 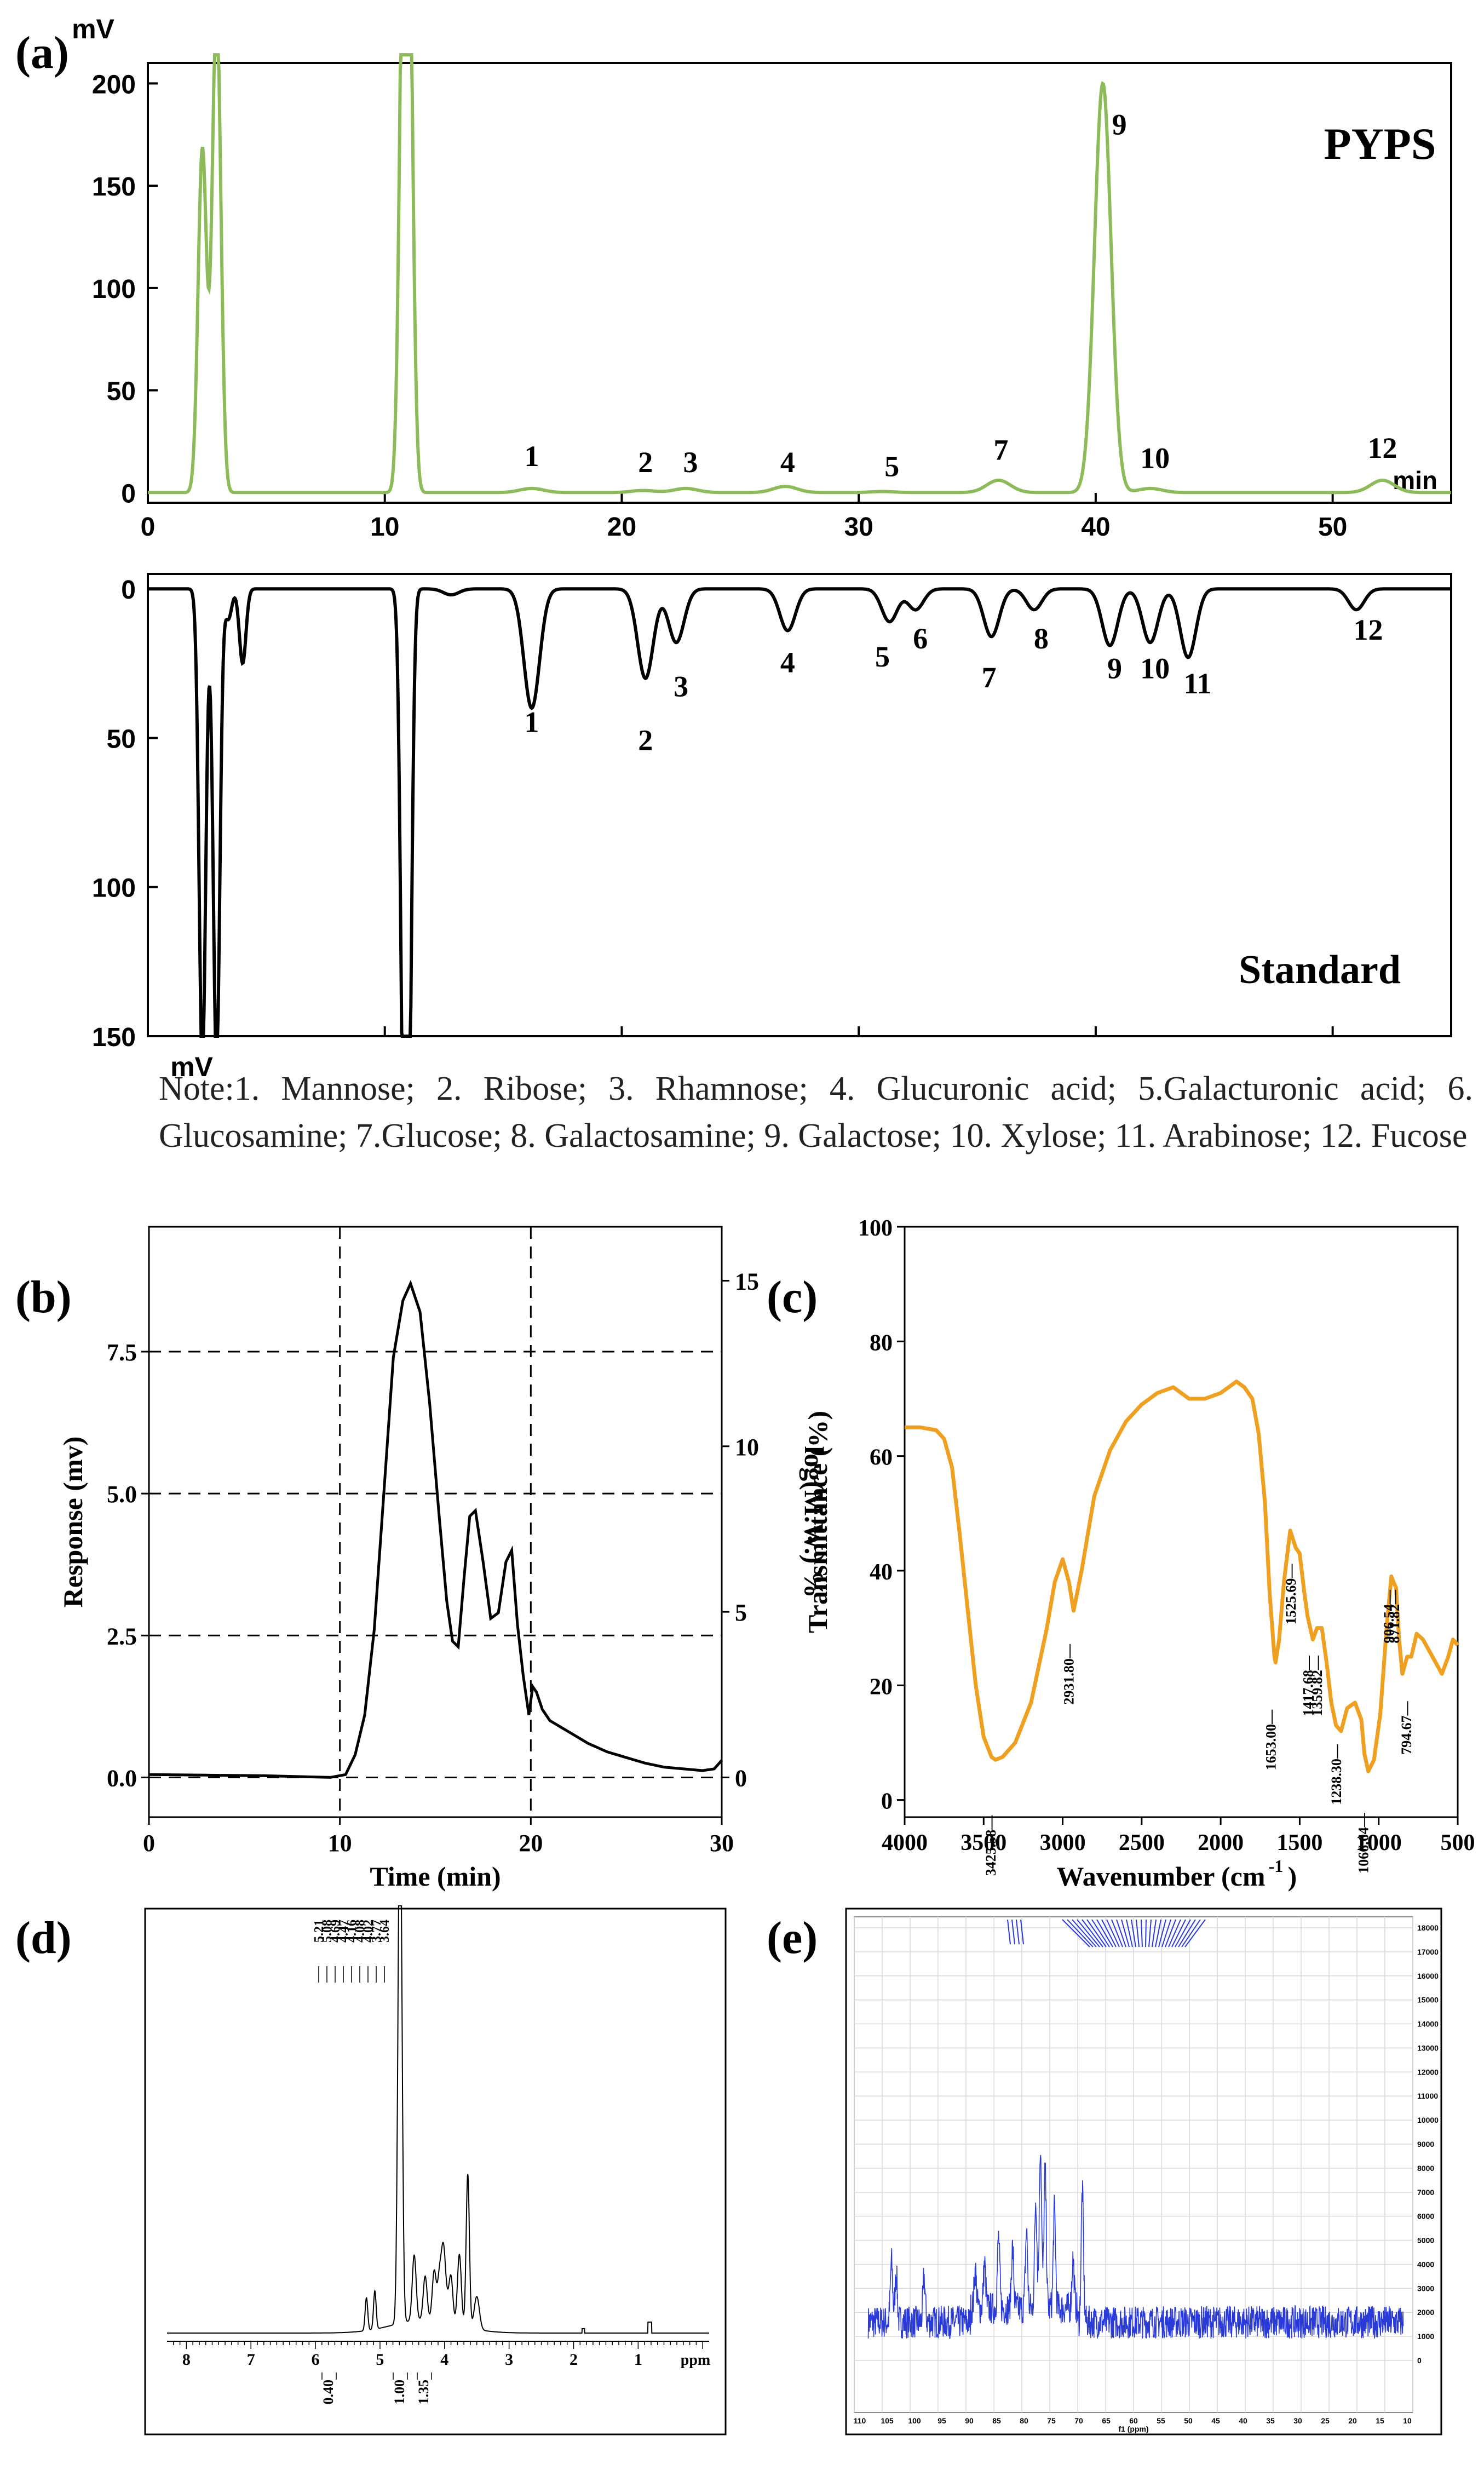 What do you see at coordinates (1428, 1976) in the screenshot?
I see `y-tick-label-13c: 16000` at bounding box center [1428, 1976].